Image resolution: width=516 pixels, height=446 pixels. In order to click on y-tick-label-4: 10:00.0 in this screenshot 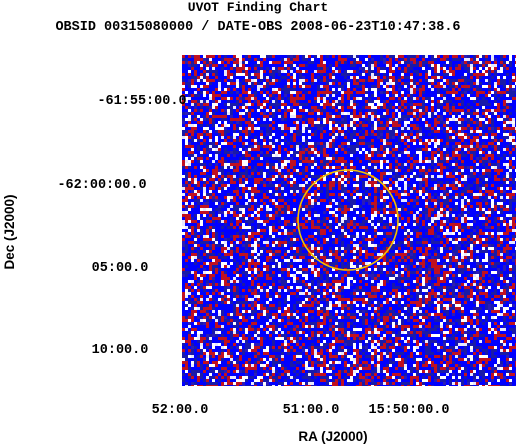, I will do `click(120, 350)`.